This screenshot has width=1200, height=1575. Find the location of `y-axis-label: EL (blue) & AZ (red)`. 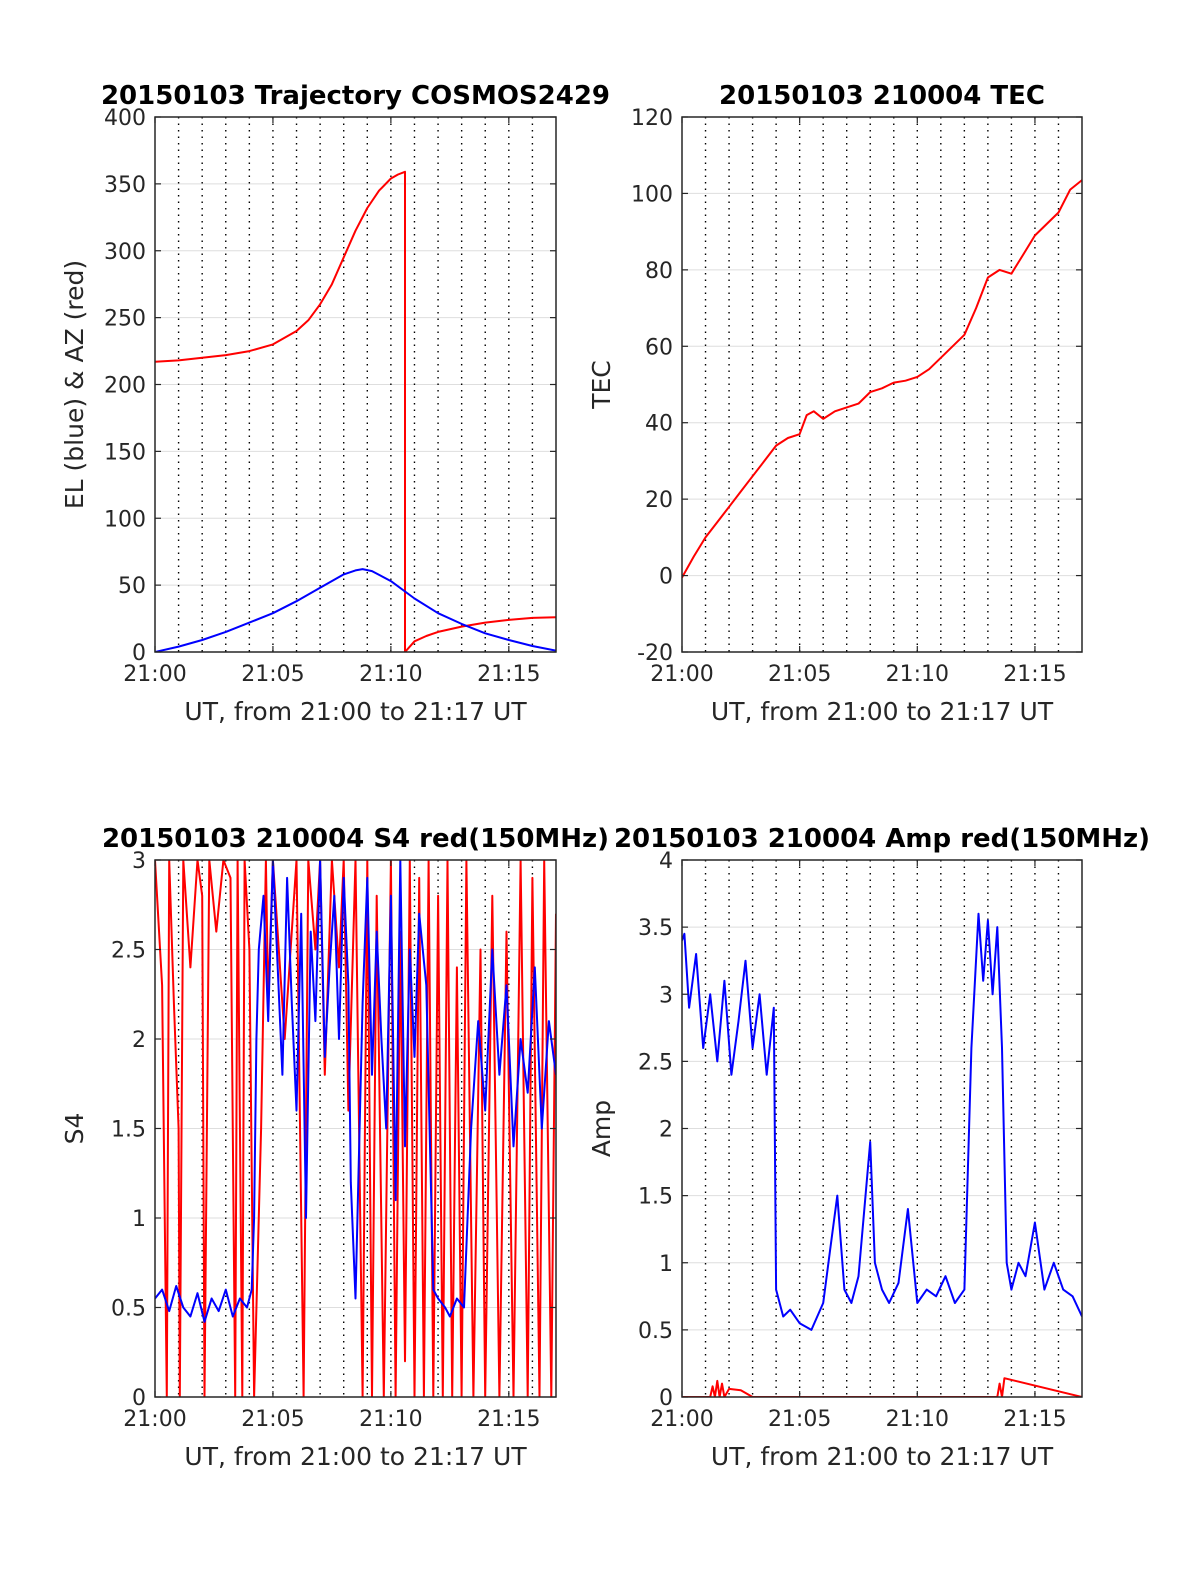

y-axis-label: EL (blue) & AZ (red) is located at coordinates (74, 384).